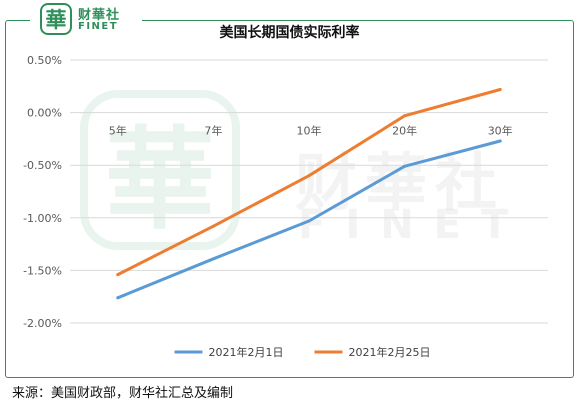  I want to click on legend-label-1: 2021年2月25日, so click(390, 352).